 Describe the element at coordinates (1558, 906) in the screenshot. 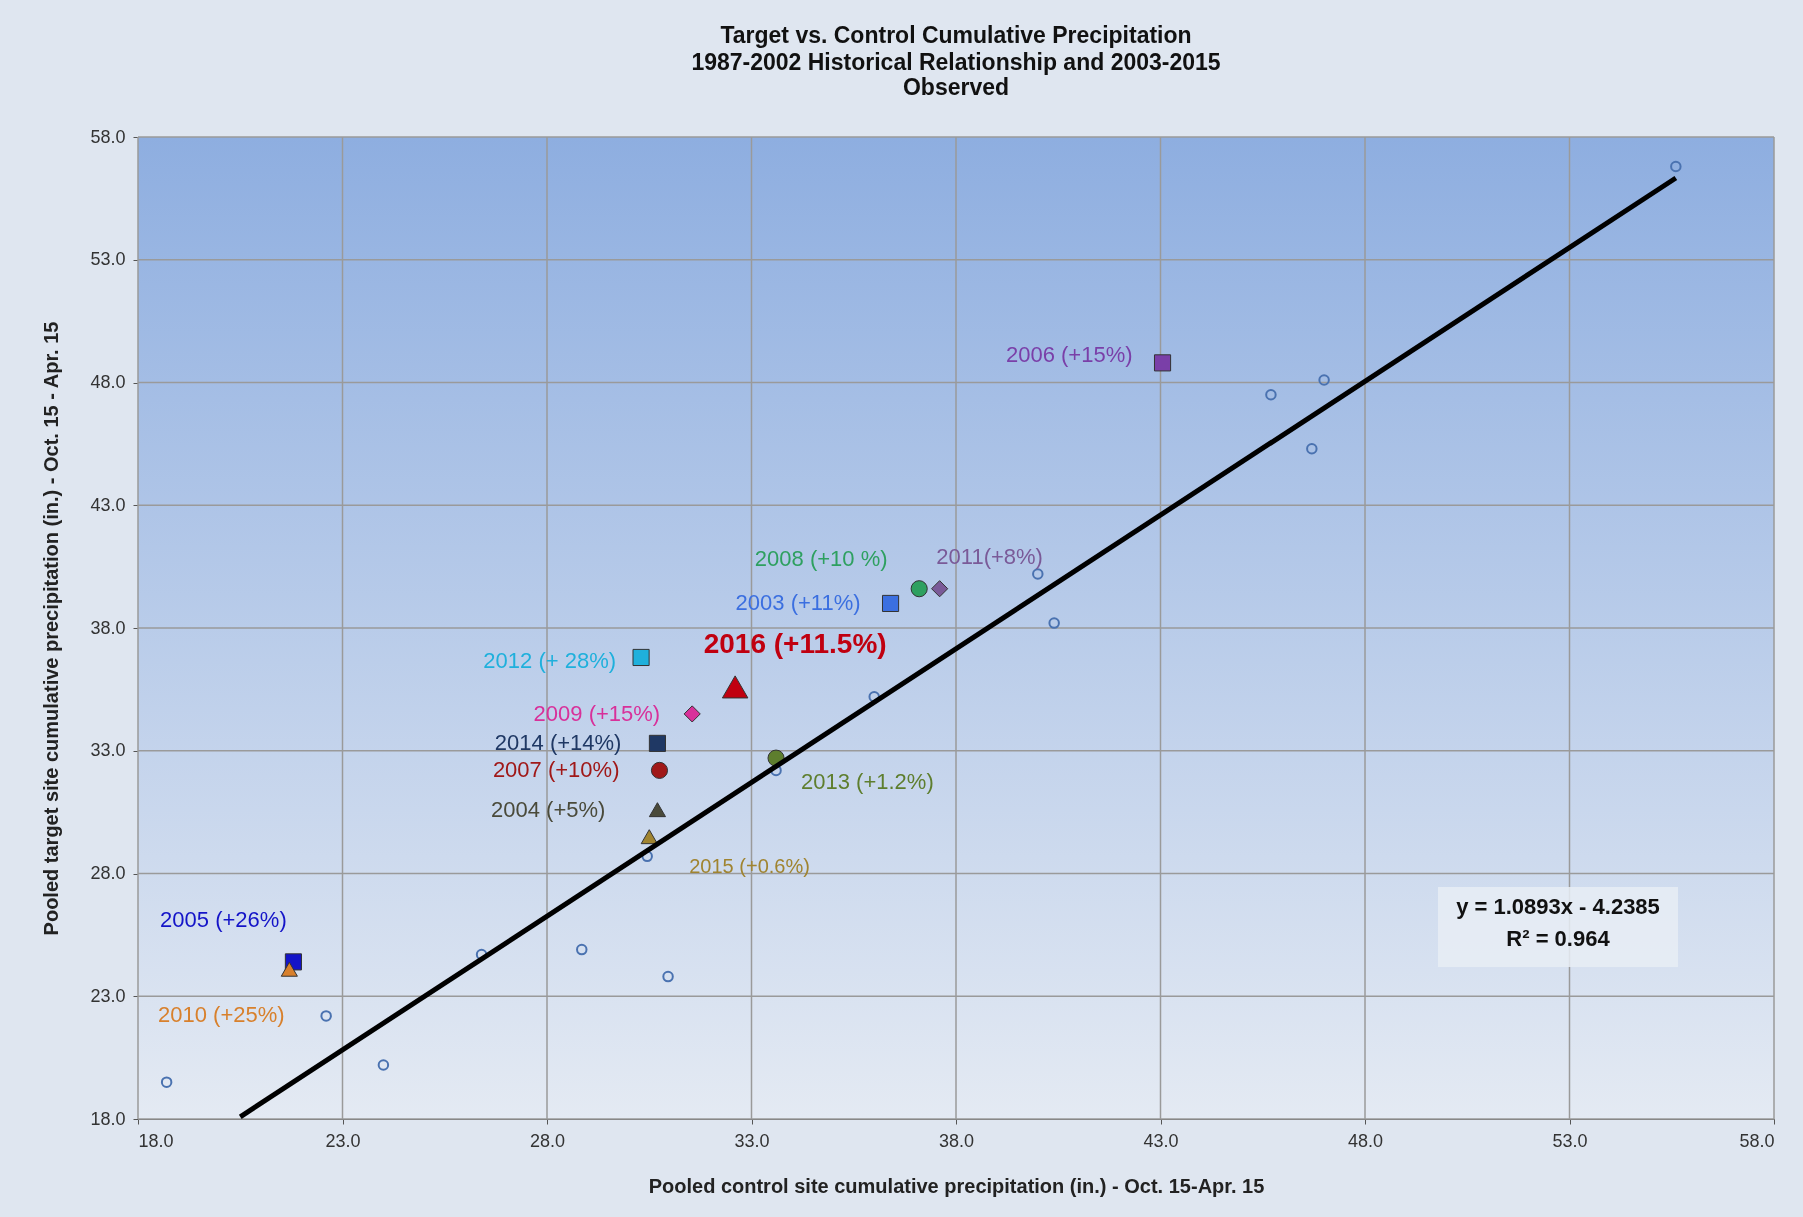

I see `annotation: y = 1.0893x - 4.2385` at that location.